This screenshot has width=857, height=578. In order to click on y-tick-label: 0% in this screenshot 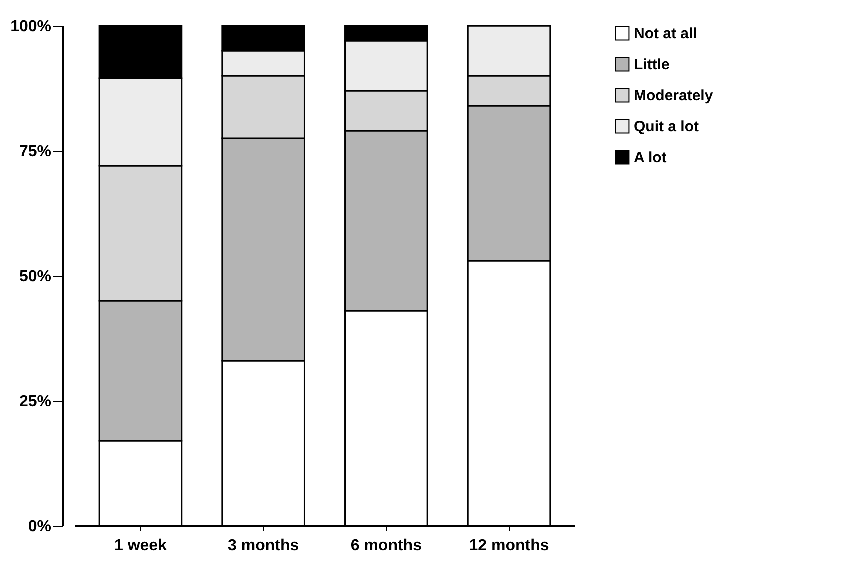, I will do `click(40, 527)`.